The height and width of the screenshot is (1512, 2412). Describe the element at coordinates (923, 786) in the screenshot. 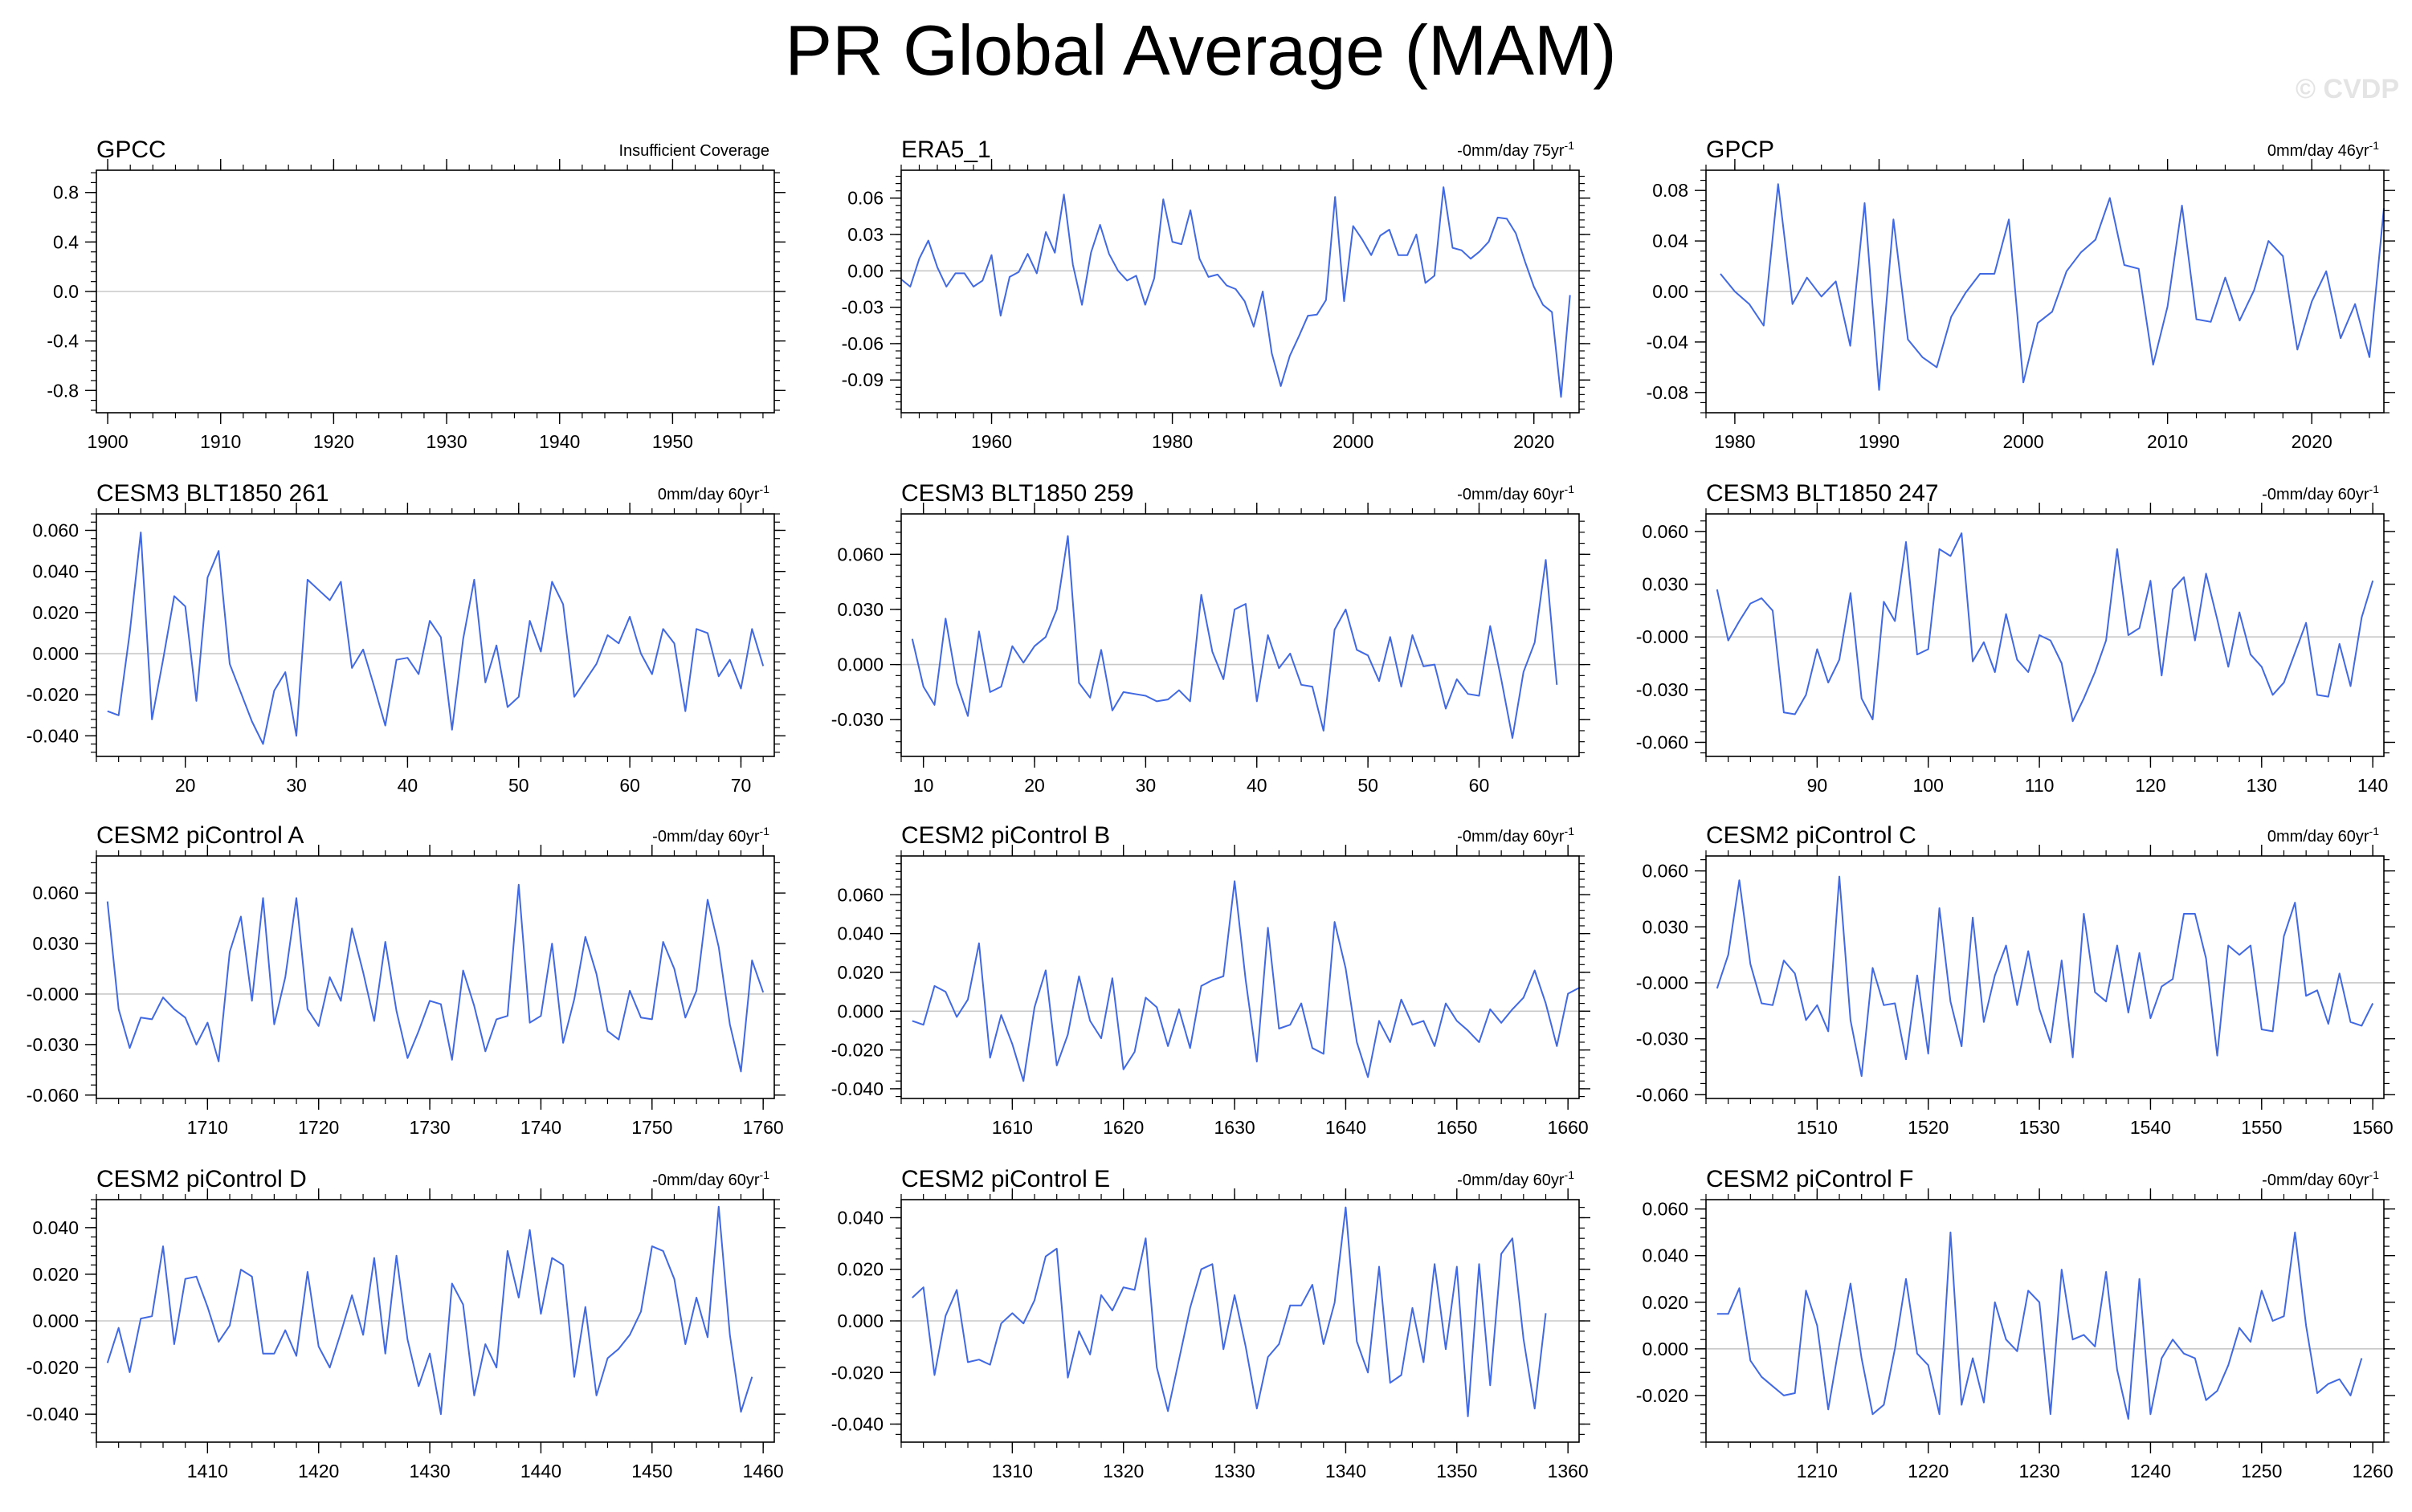

I see `x-tick-label: 10` at that location.